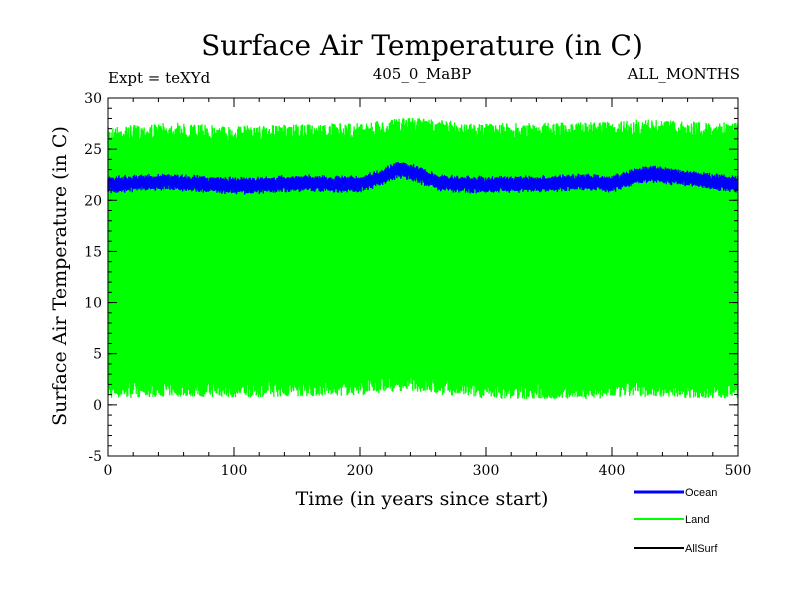  Describe the element at coordinates (108, 471) in the screenshot. I see `x-tick-label: 0` at that location.